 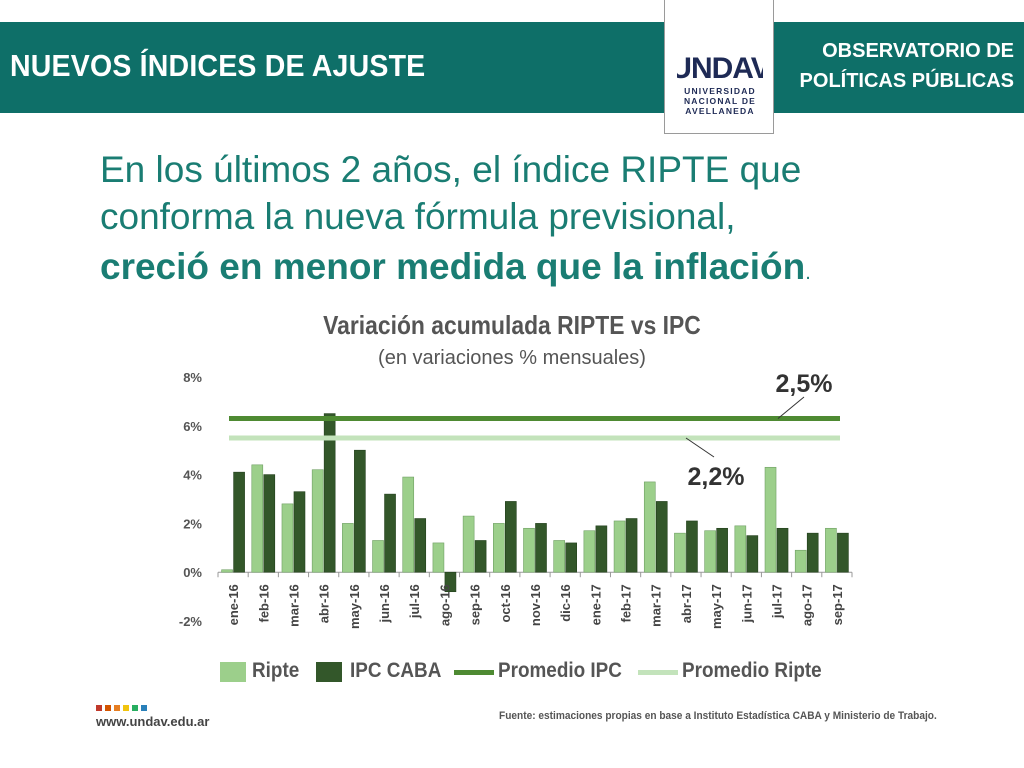 I want to click on y-tick-label: 8%, so click(x=192, y=377).